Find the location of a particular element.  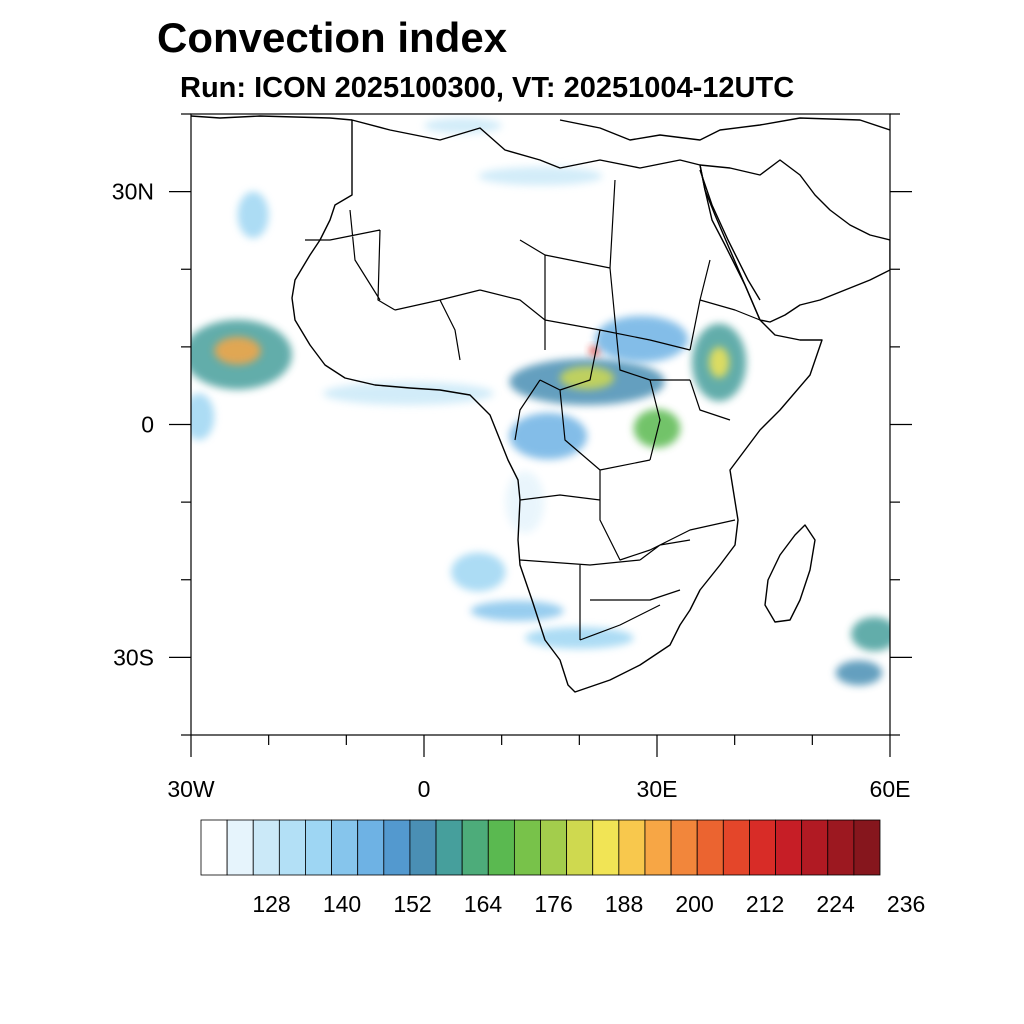

red-sea is located at coordinates (730, 235).